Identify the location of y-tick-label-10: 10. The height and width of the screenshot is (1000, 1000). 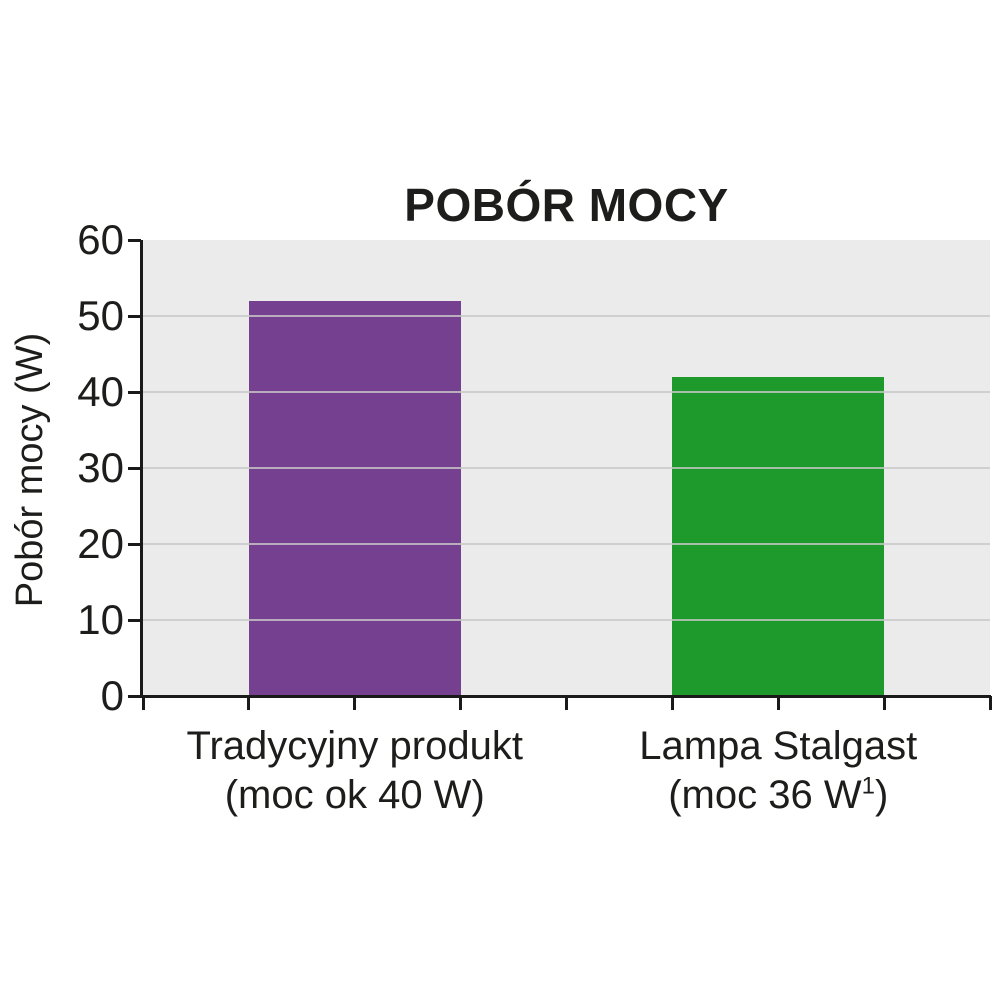
(100, 619).